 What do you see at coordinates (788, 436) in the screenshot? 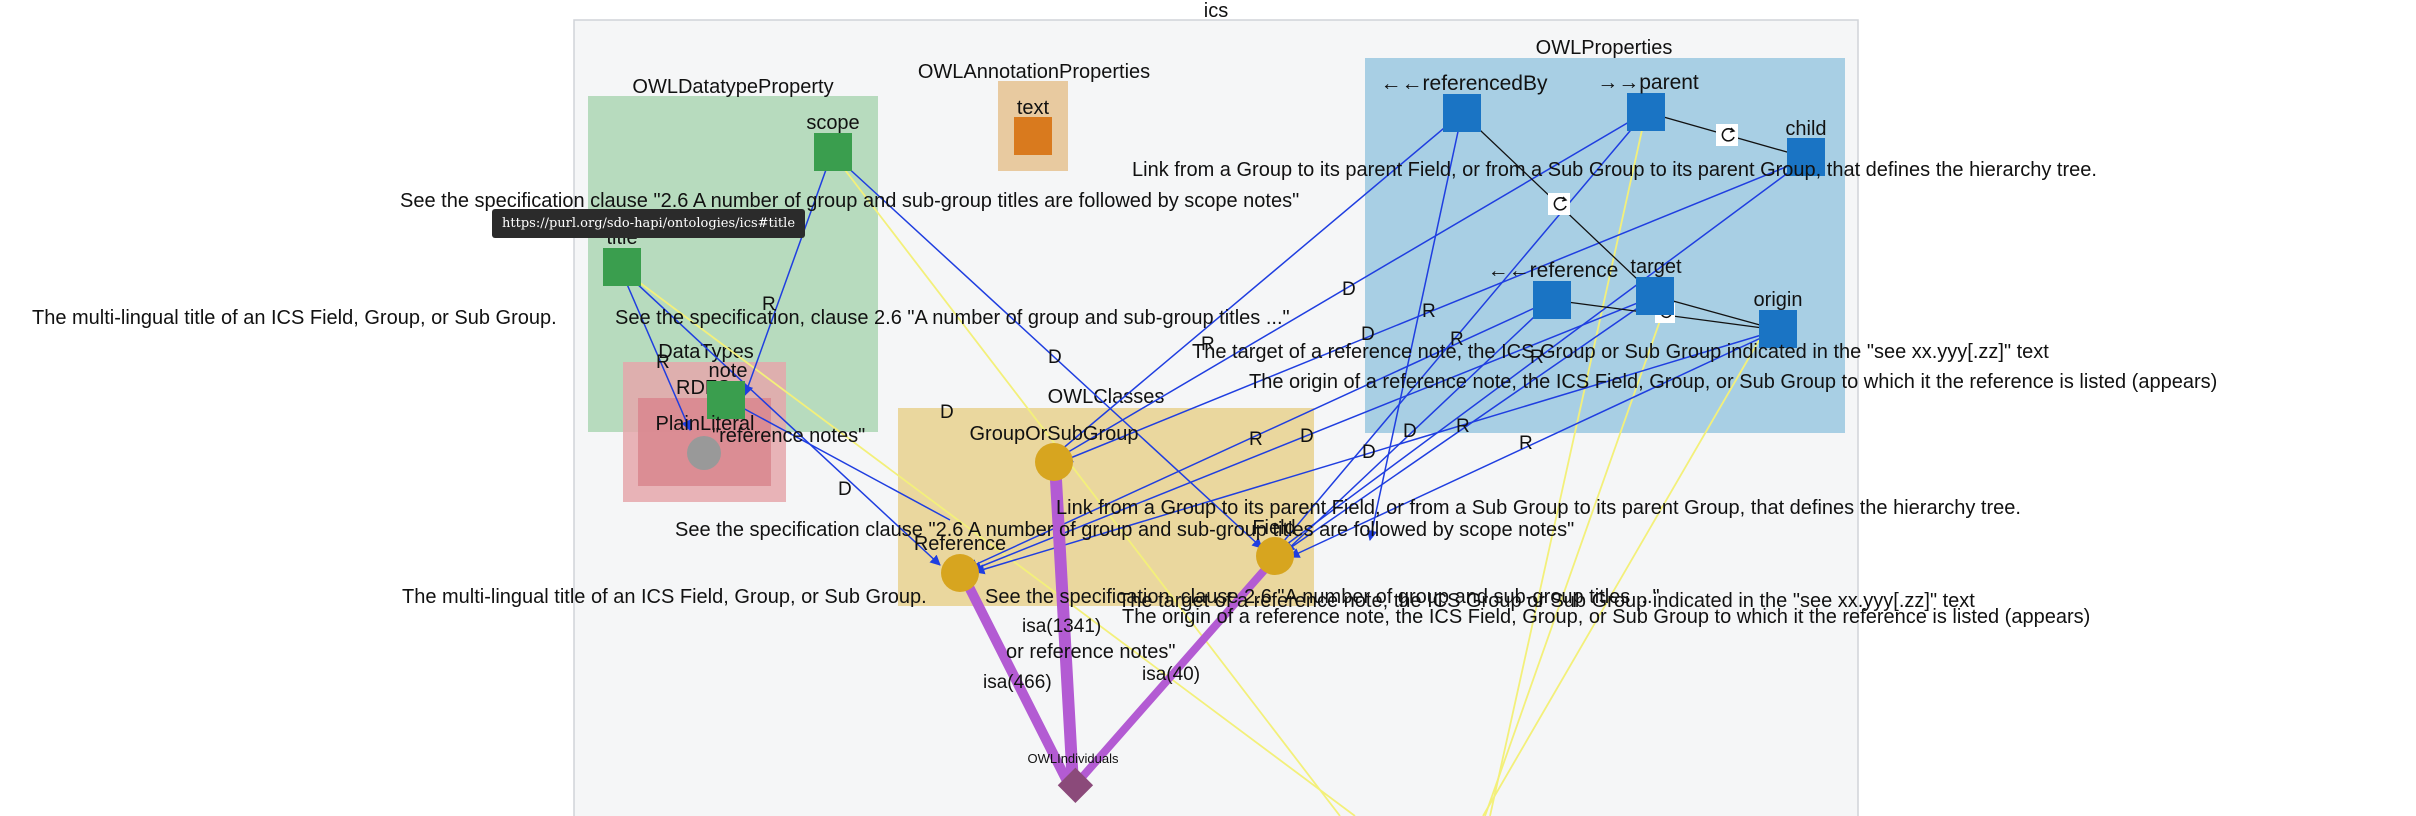
I see `comment-reference-notes: "reference notes"` at bounding box center [788, 436].